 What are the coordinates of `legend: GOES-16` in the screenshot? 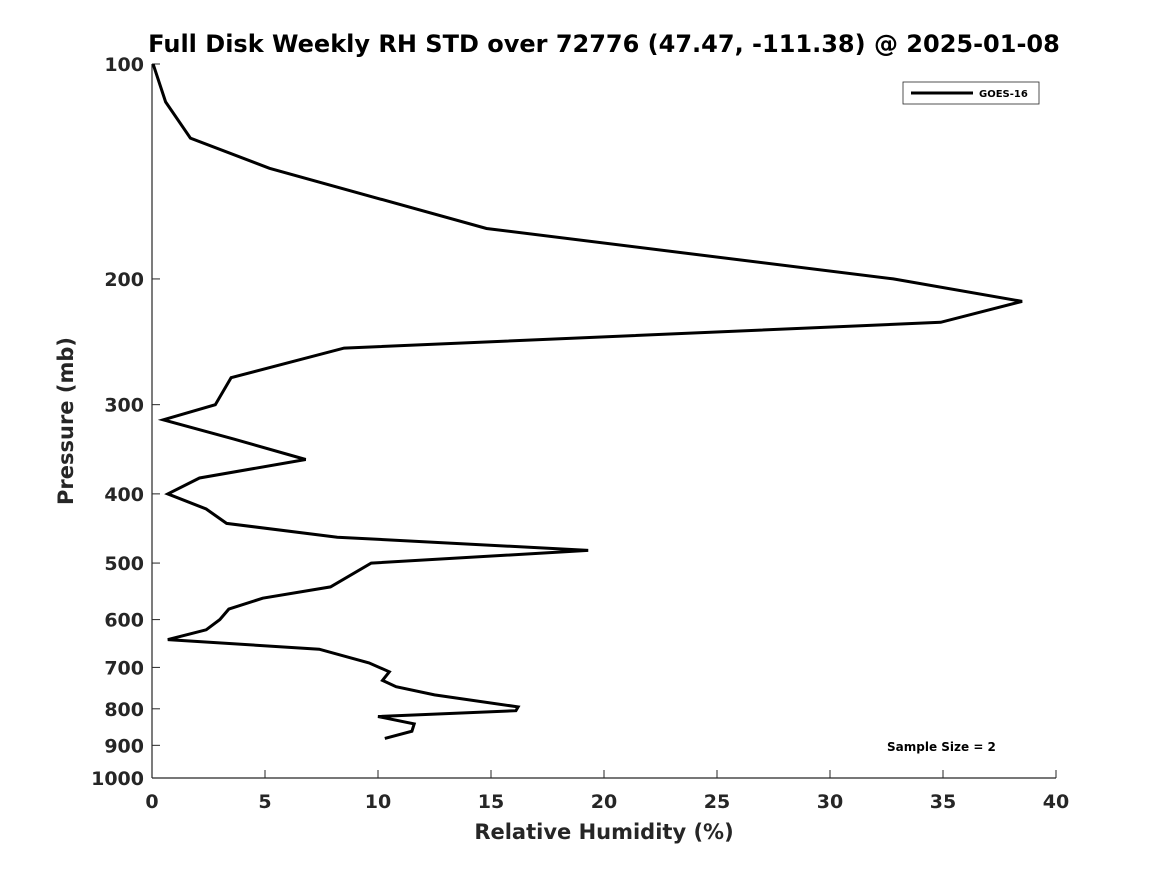 It's located at (971, 93).